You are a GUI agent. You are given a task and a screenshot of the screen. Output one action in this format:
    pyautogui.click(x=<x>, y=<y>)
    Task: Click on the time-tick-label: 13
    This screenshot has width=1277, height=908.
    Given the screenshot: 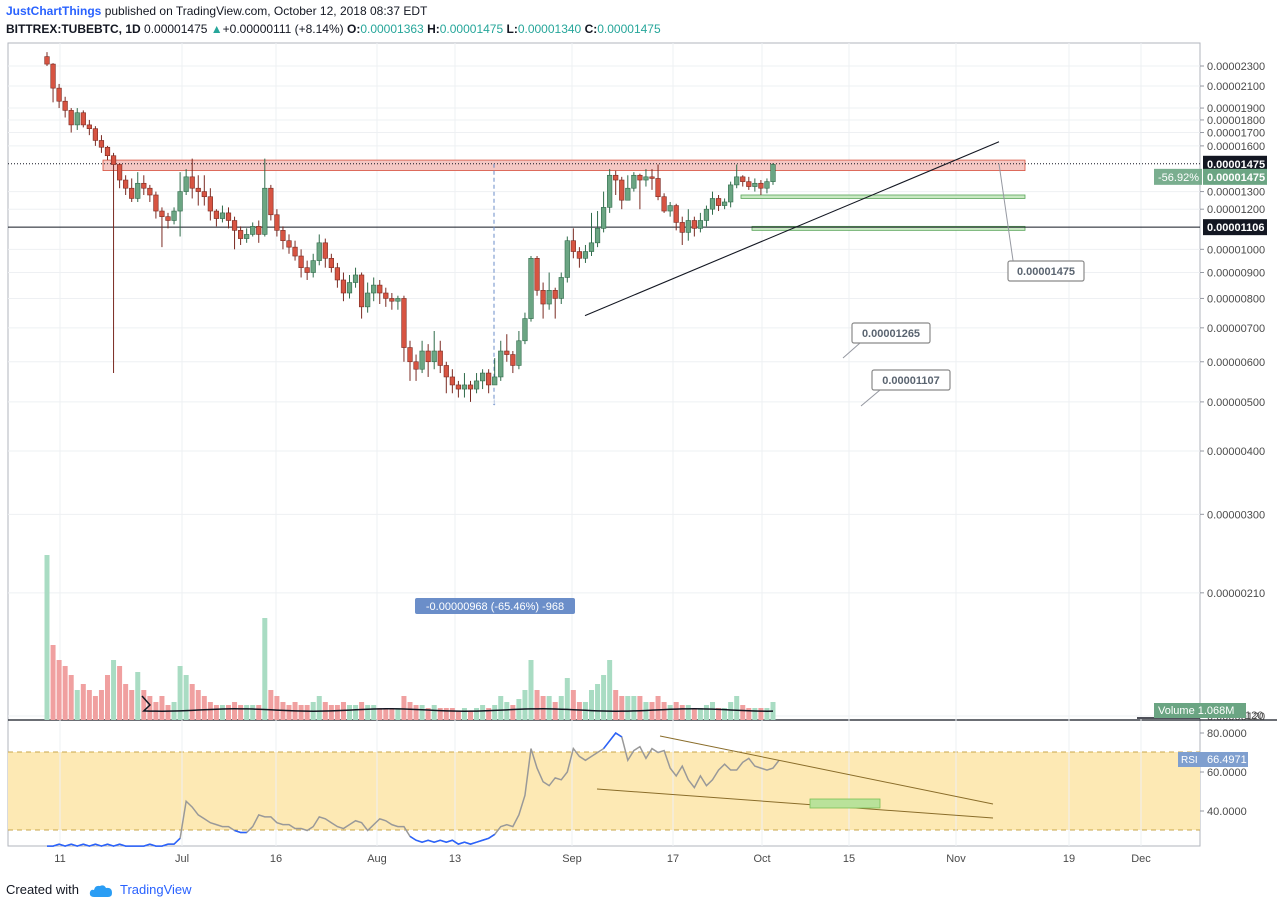 What is the action you would take?
    pyautogui.click(x=455, y=859)
    